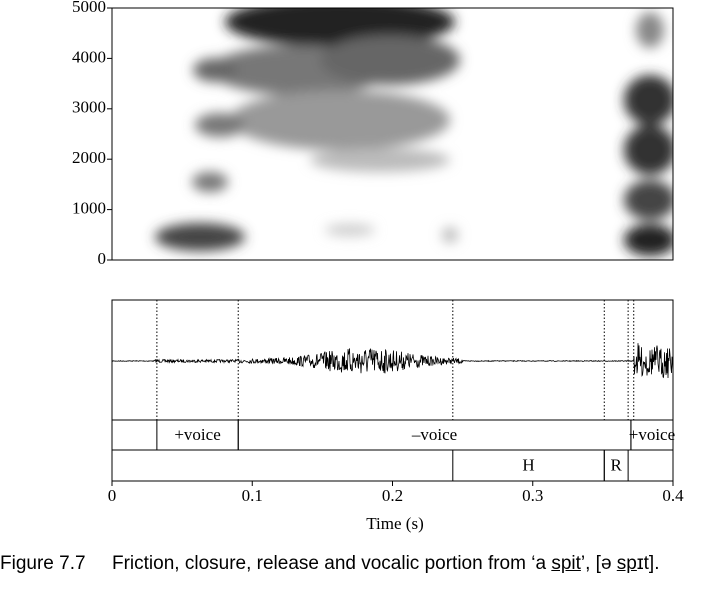 The height and width of the screenshot is (607, 723). I want to click on caption-text: sp, so click(626, 563).